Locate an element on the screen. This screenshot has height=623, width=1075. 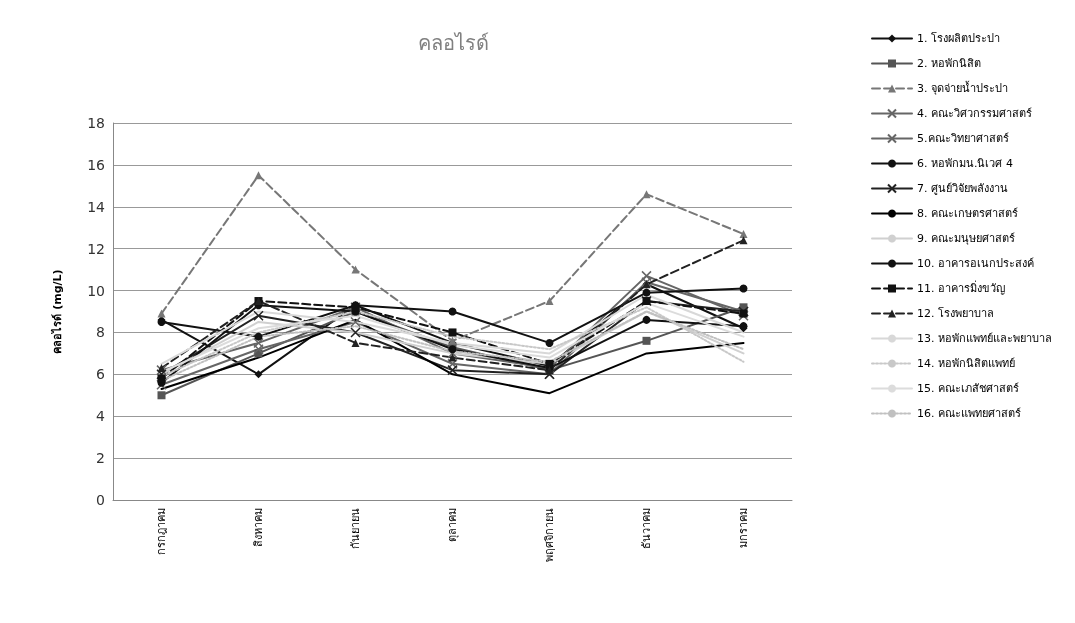
x-tick-label: พฤศจิกายน is located at coordinates (549, 535).